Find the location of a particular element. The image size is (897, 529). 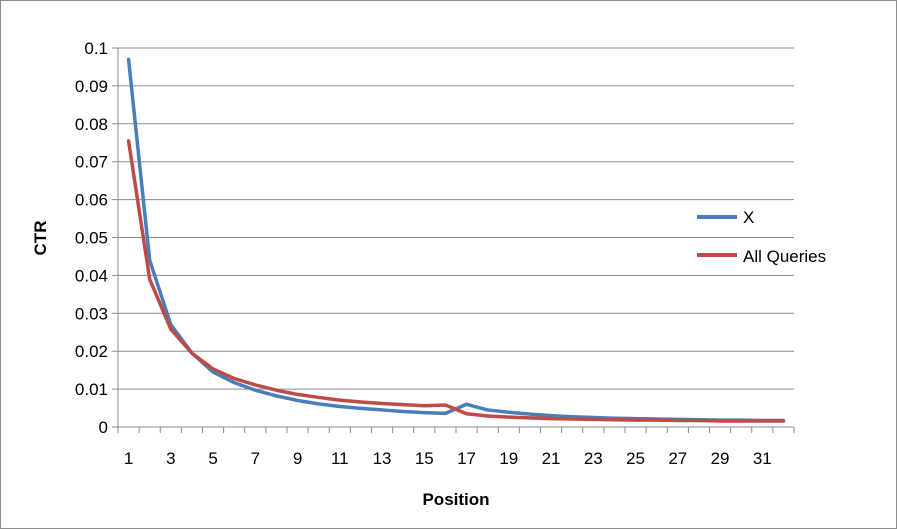

x-tick-label: 3 is located at coordinates (170, 458).